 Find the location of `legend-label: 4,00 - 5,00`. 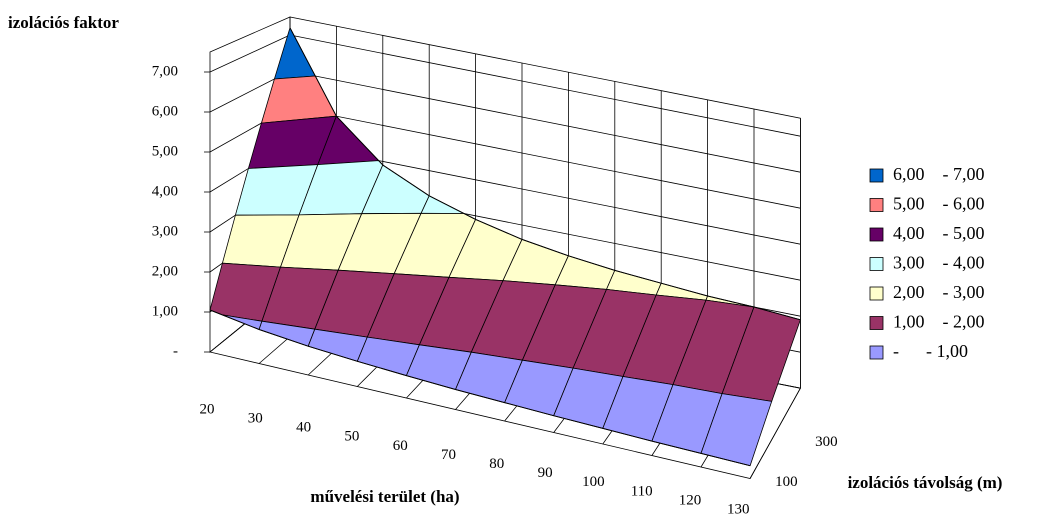

legend-label: 4,00 - 5,00 is located at coordinates (939, 233).